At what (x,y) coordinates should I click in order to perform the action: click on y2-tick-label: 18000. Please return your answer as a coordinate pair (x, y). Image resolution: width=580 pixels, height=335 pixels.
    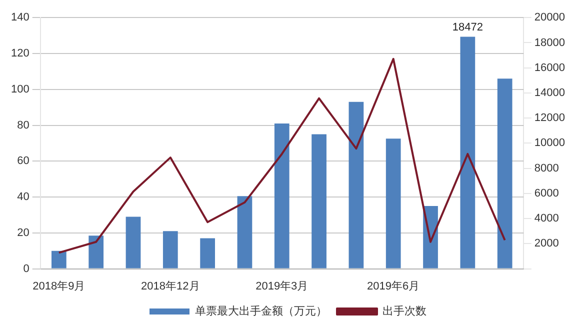
    Looking at the image, I should click on (550, 42).